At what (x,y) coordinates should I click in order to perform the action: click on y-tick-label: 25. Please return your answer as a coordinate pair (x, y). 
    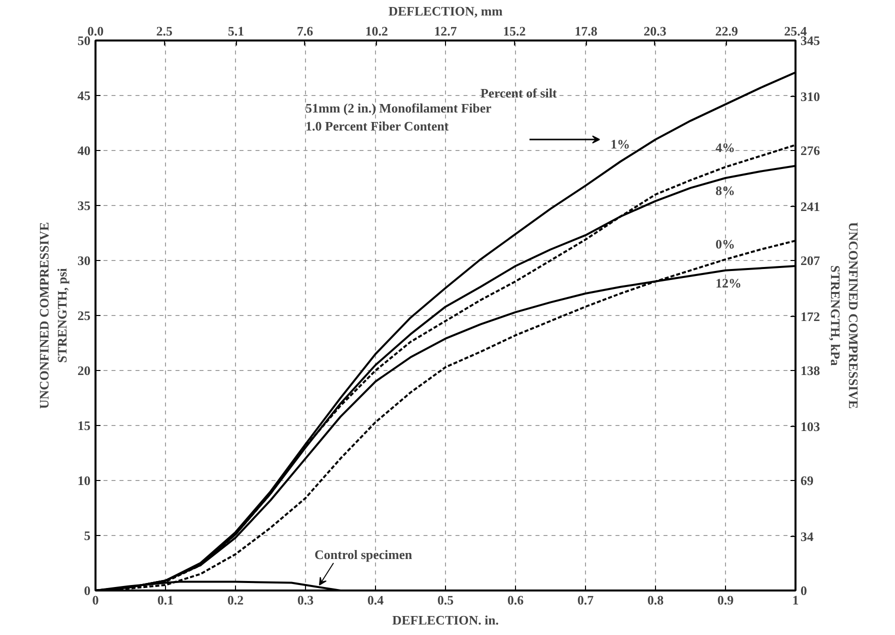
    Looking at the image, I should click on (84, 315).